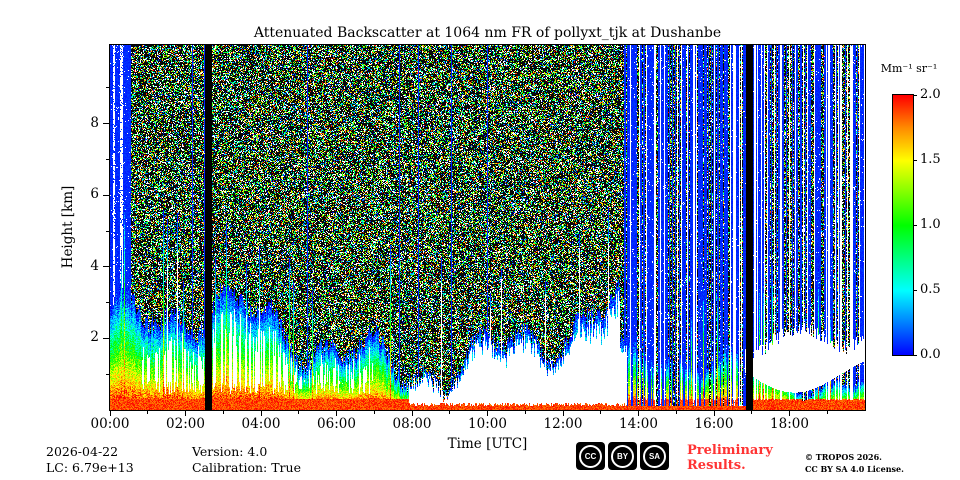  What do you see at coordinates (714, 424) in the screenshot?
I see `x-tick-label: 16:00` at bounding box center [714, 424].